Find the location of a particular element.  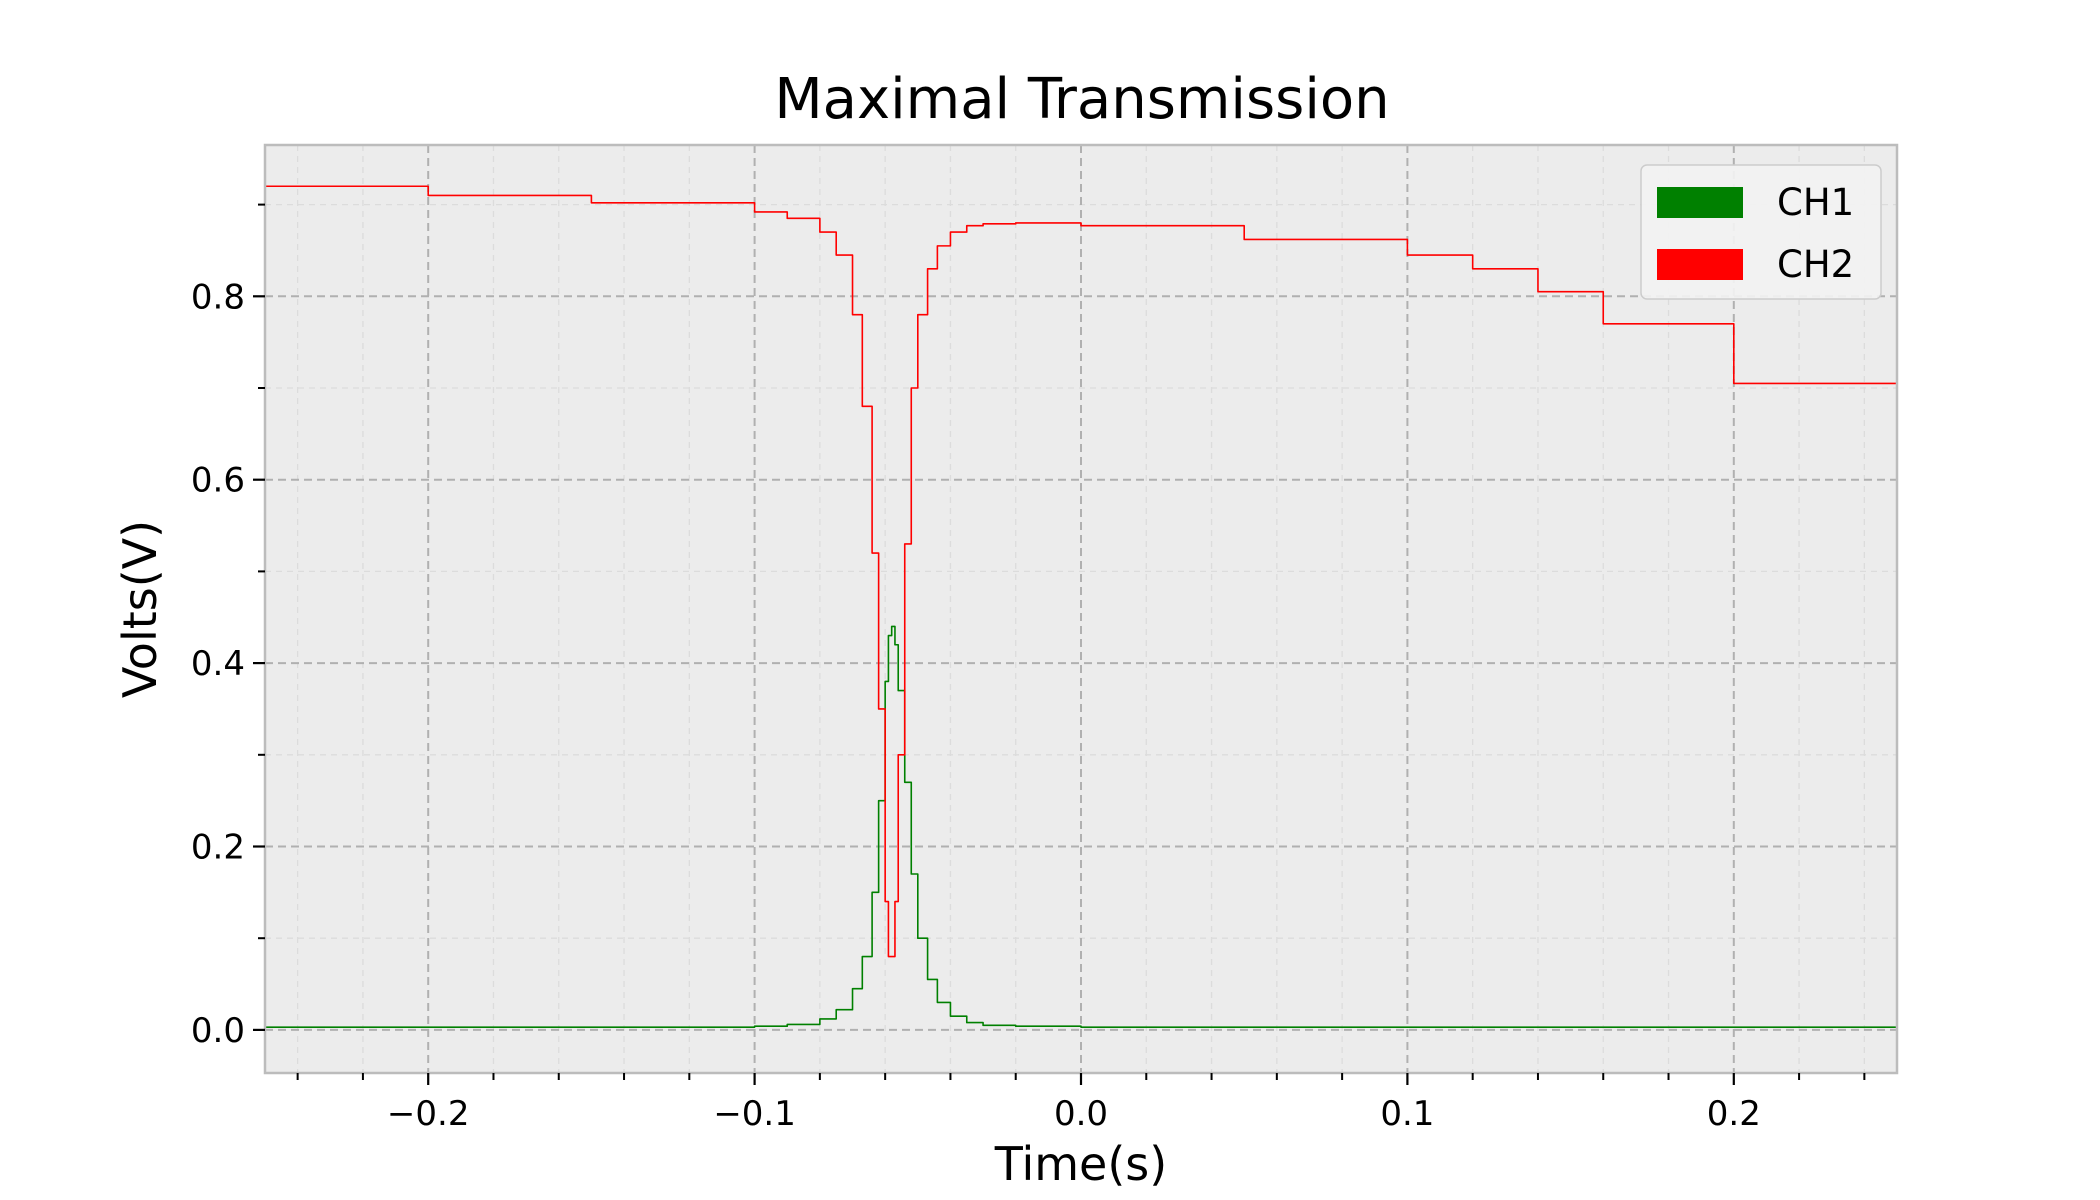

x-tick-label: −0.1 is located at coordinates (754, 1114).